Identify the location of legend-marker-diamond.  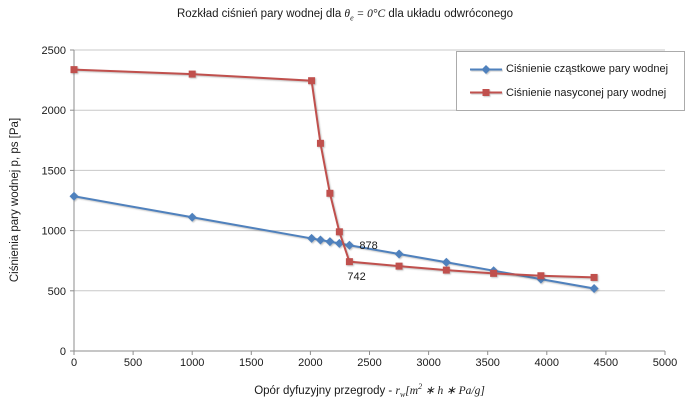
(486, 69).